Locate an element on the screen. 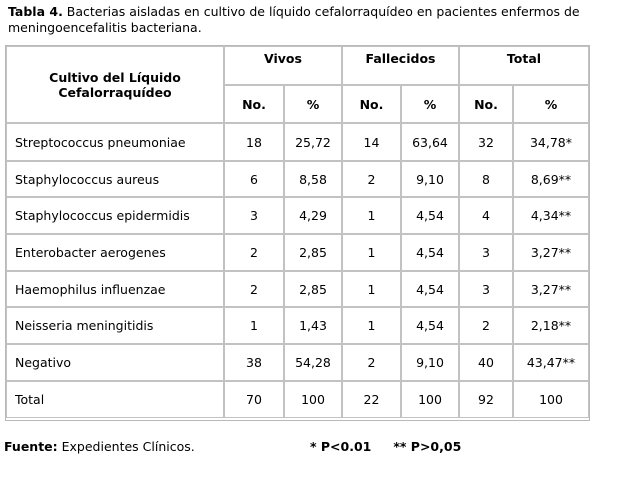 The height and width of the screenshot is (485, 629). source-note: Fuente: Expedientes Clínicos. is located at coordinates (99, 446).